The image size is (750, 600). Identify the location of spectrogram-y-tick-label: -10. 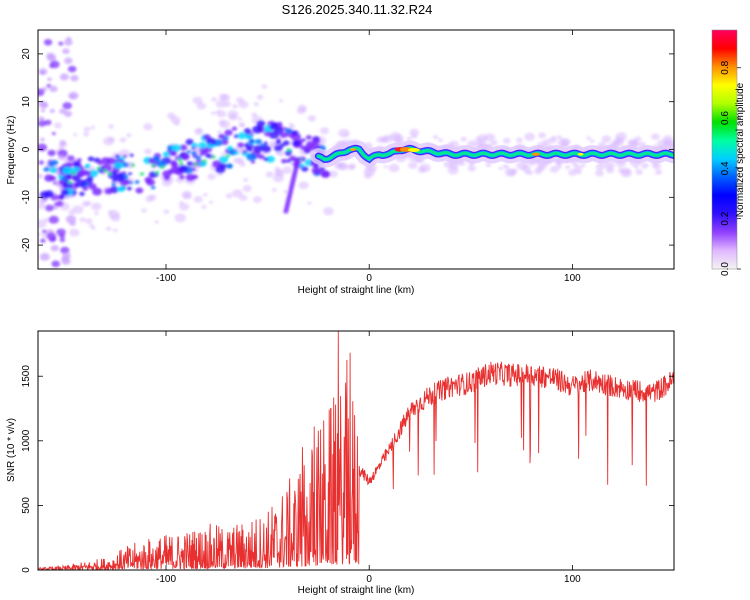
(26, 197).